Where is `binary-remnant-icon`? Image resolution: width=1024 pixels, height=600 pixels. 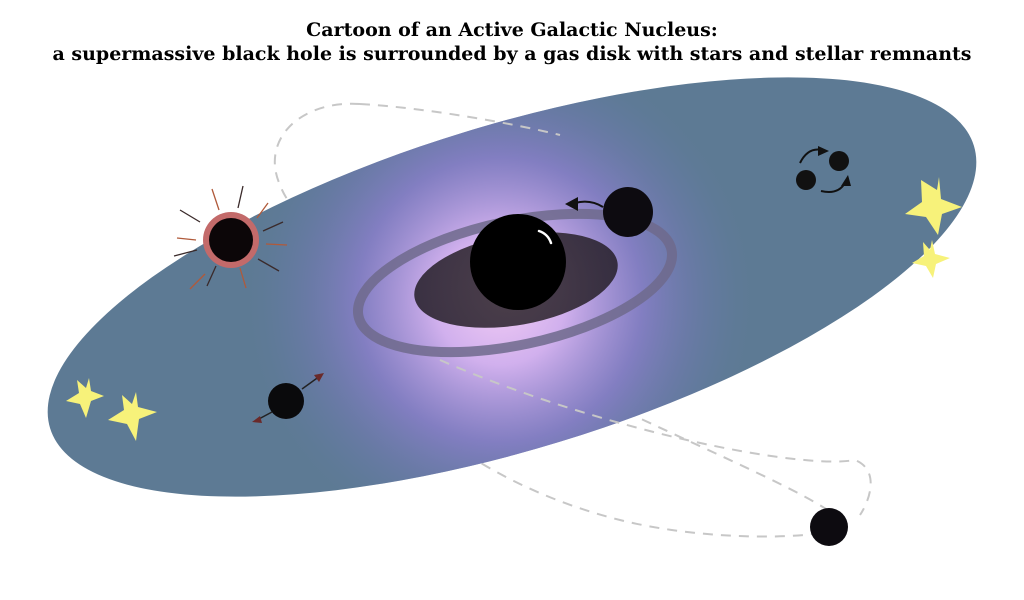
binary-remnant-icon is located at coordinates (823, 169).